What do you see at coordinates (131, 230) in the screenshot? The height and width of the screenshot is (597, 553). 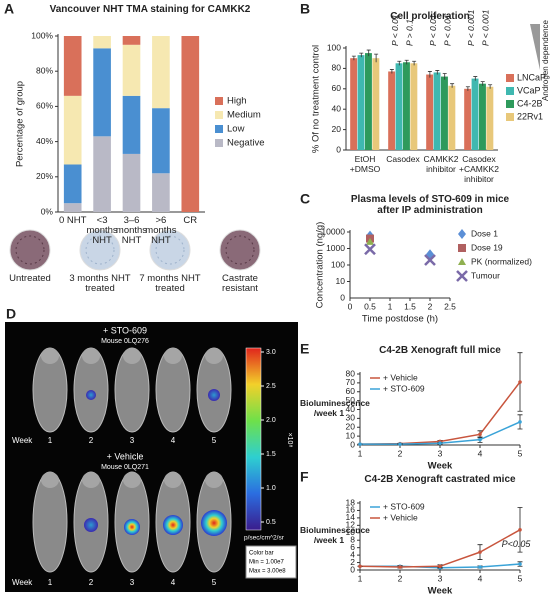 I see `x-tick-label: 3–6 months NHT` at bounding box center [131, 230].